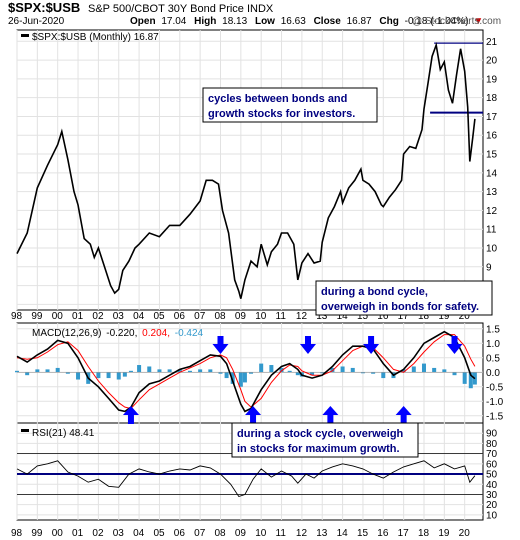 This screenshot has width=520, height=540. Describe the element at coordinates (492, 505) in the screenshot. I see `y-tick-label: 20` at that location.